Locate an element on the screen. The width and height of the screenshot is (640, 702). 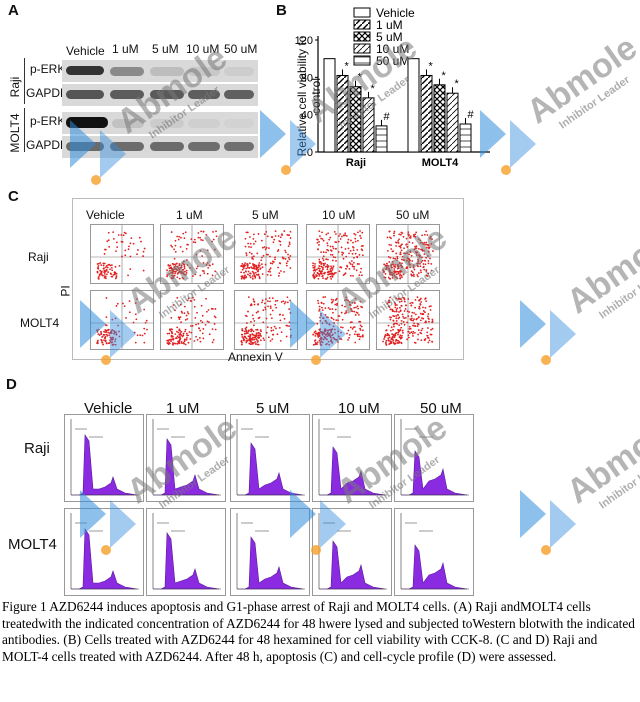
group-label: MOLT4 is located at coordinates (440, 163).